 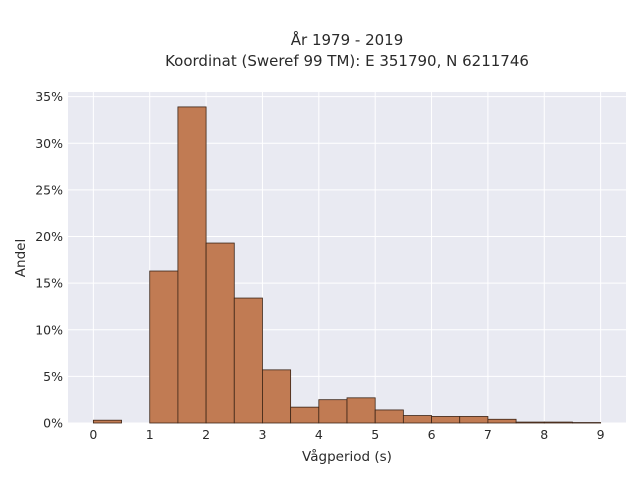 I want to click on y-tick-label: 5%, so click(x=53, y=376).